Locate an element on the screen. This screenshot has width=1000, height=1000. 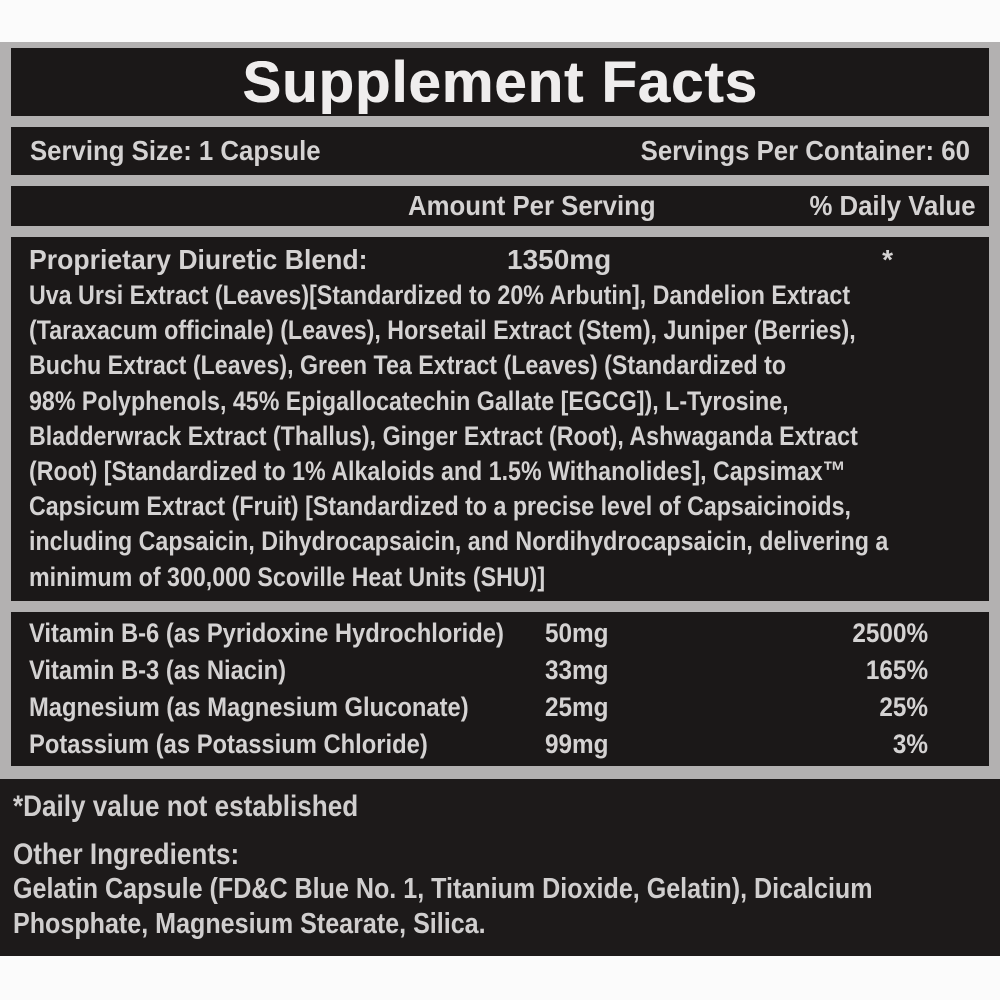
amount-per-serving-header: Amount Per Serving is located at coordinates (532, 205).